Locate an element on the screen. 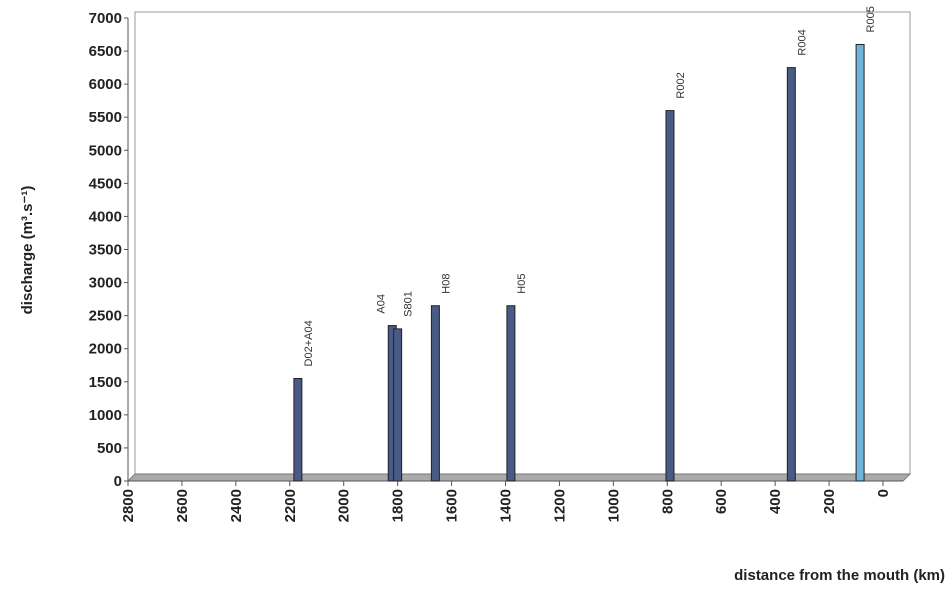 The height and width of the screenshot is (596, 949). x-tick-label: 1400 is located at coordinates (506, 505).